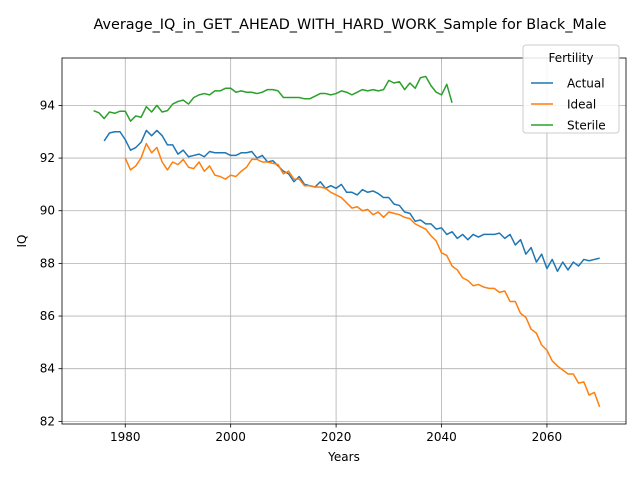 The height and width of the screenshot is (480, 640). What do you see at coordinates (343, 457) in the screenshot?
I see `x-axis-label: Years` at bounding box center [343, 457].